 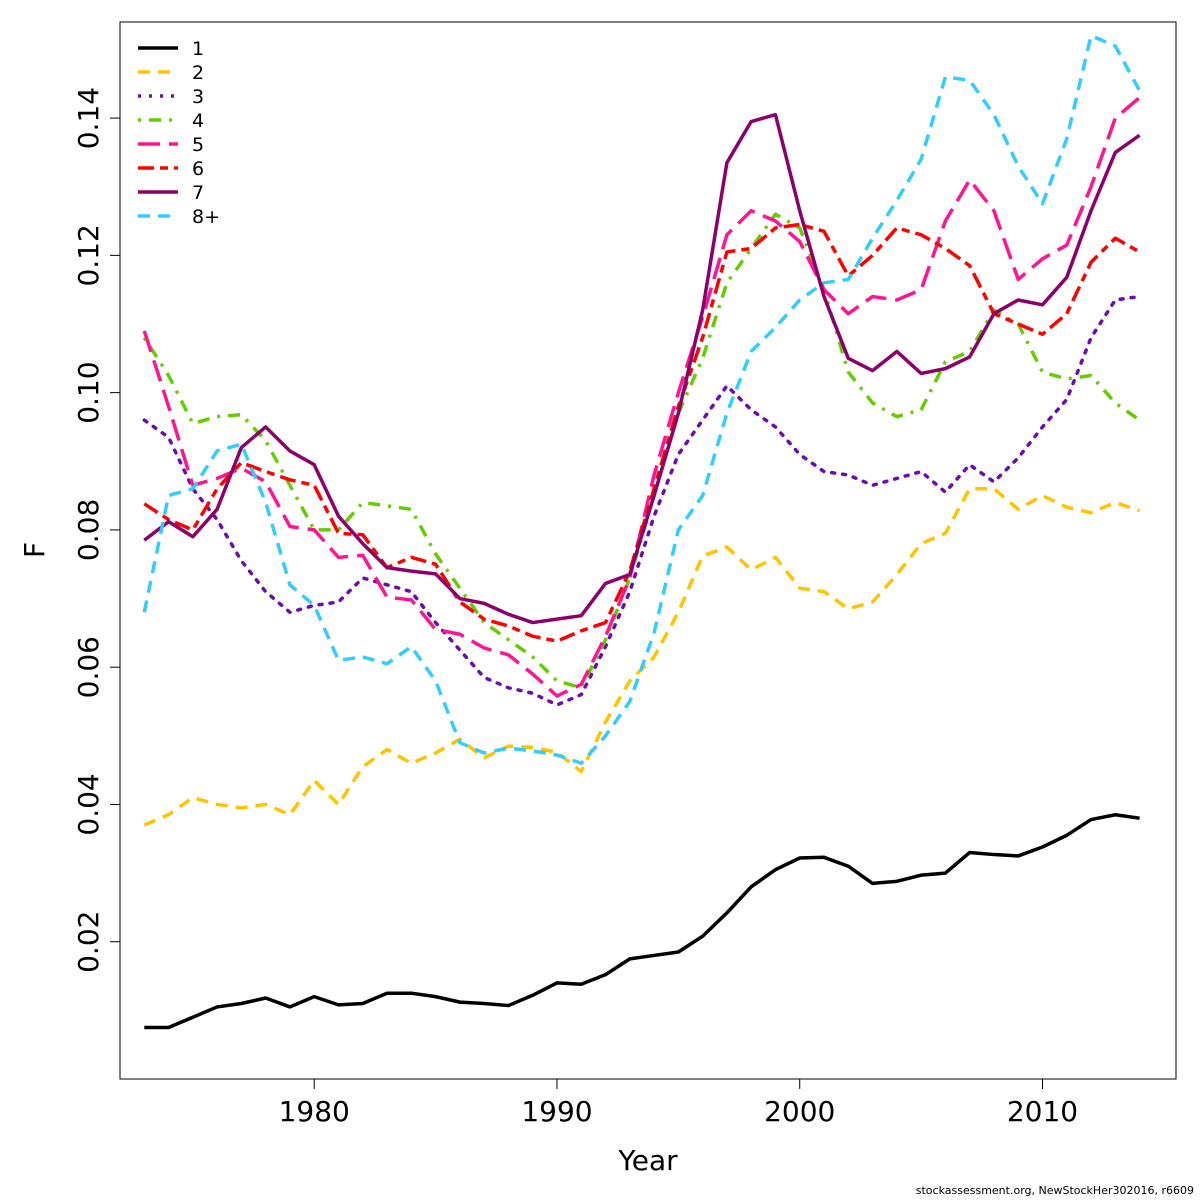 What do you see at coordinates (34, 550) in the screenshot?
I see `y-axis-label: F` at bounding box center [34, 550].